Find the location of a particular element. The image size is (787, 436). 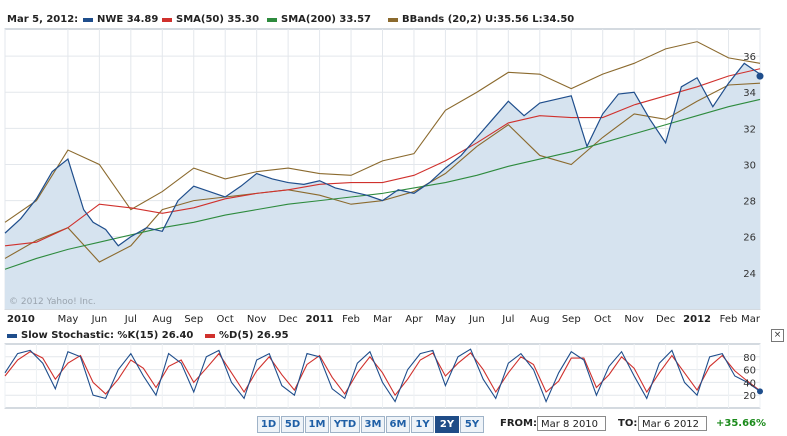

legend-d-swatch is located at coordinates (210, 335).